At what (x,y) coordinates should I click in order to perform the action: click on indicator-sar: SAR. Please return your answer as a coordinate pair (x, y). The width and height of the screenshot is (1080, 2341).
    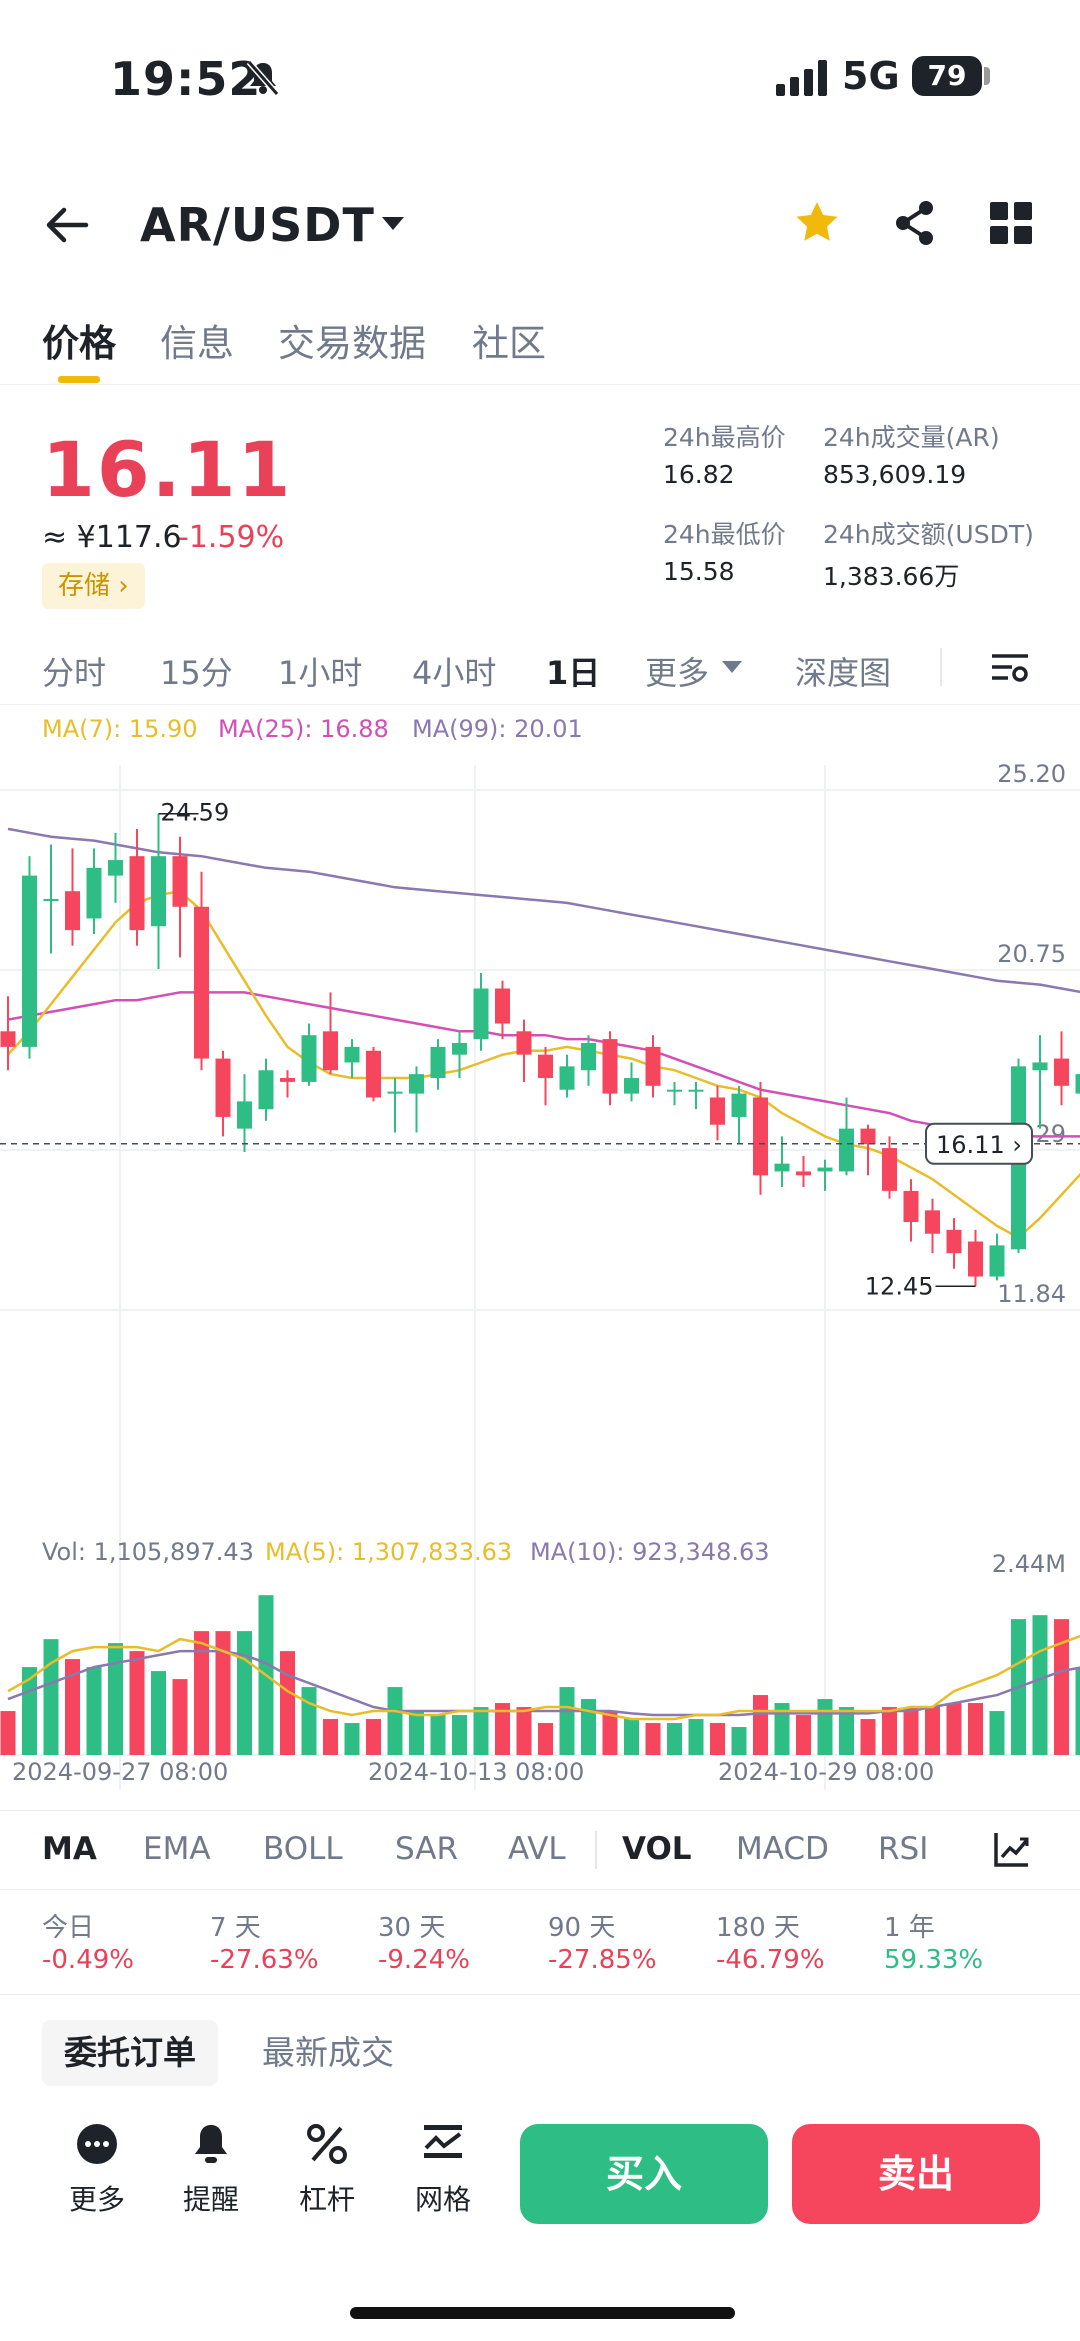
    Looking at the image, I should click on (426, 1849).